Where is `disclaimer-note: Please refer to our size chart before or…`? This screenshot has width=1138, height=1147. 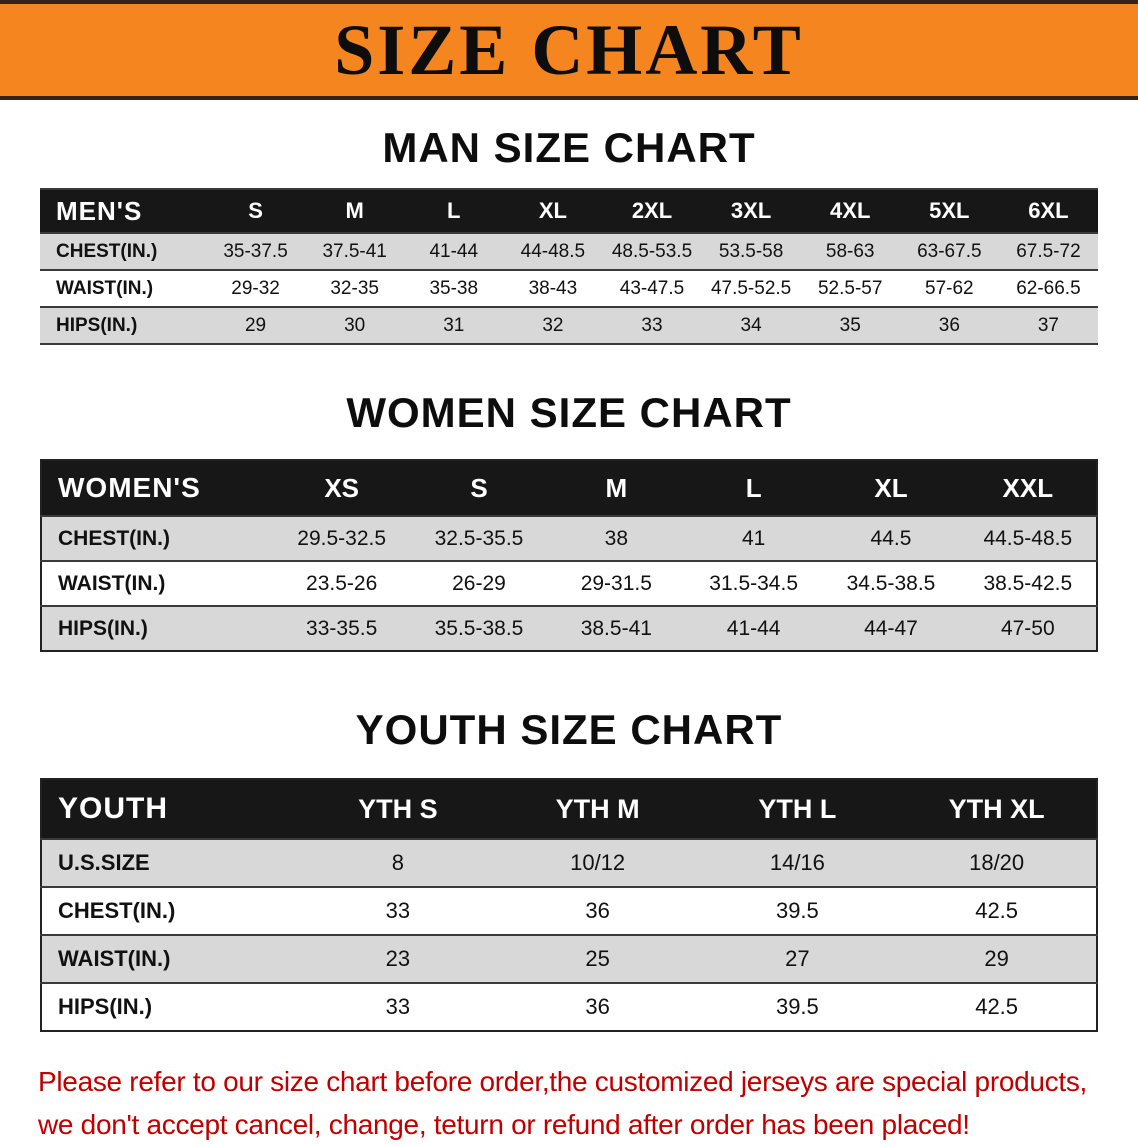
disclaimer-note: Please refer to our size chart before or… is located at coordinates (569, 1103).